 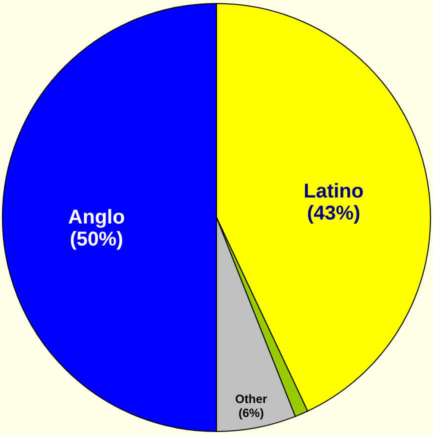 I want to click on slice-label: Anglo, so click(x=96, y=217).